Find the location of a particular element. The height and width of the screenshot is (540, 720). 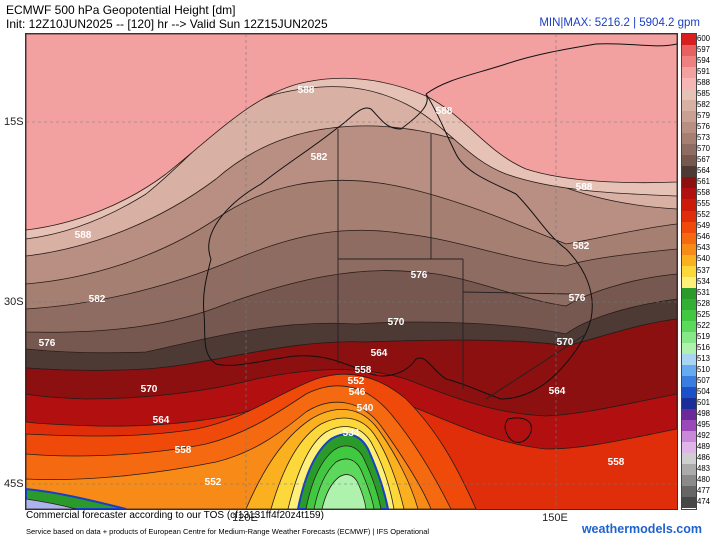

contour-label-570-a: 570 is located at coordinates (396, 322).